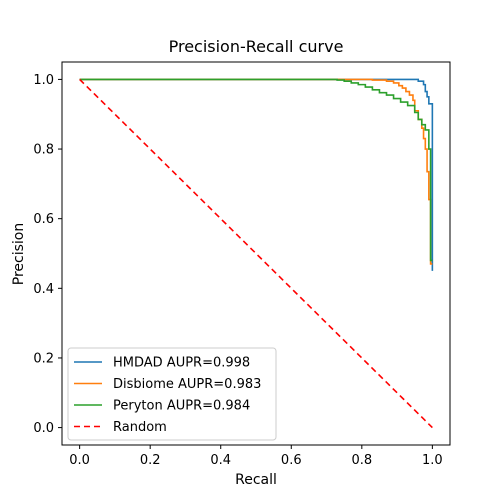 The height and width of the screenshot is (500, 500). What do you see at coordinates (79, 460) in the screenshot?
I see `x-tick-label: 0.0` at bounding box center [79, 460].